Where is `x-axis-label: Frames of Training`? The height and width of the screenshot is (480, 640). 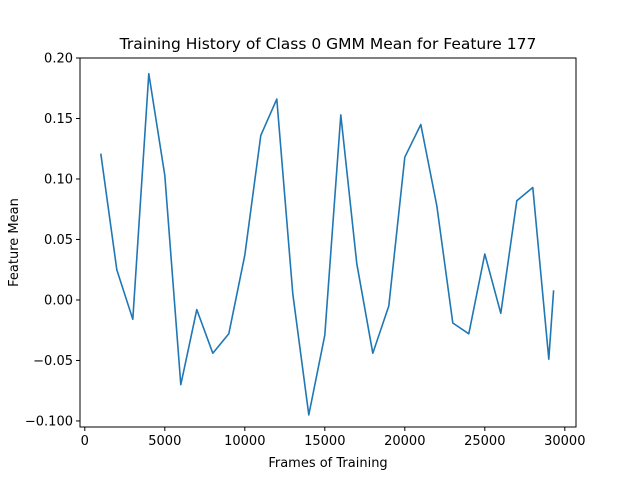 x-axis-label: Frames of Training is located at coordinates (327, 463).